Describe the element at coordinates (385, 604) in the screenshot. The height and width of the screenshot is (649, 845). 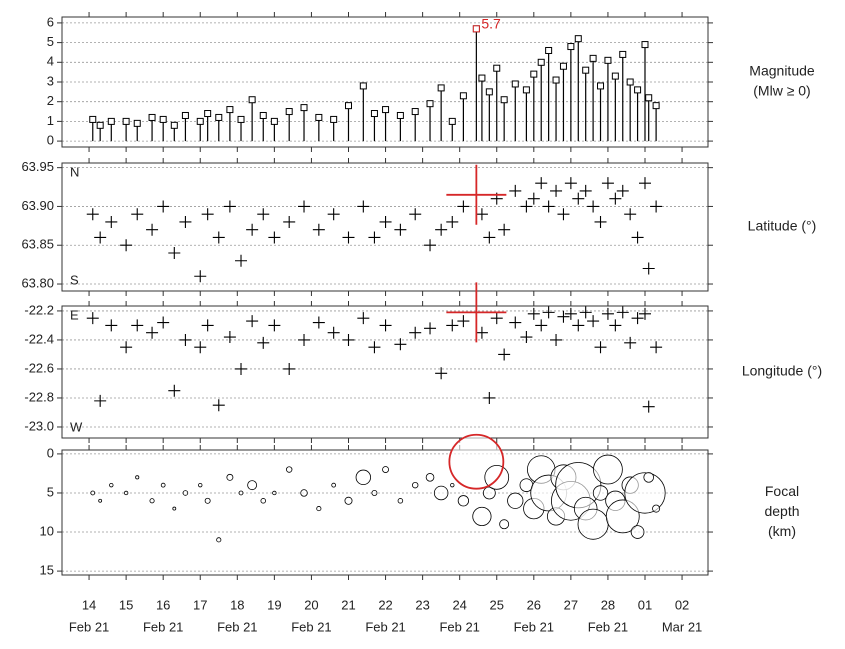
I see `x-tick-label: 22` at that location.